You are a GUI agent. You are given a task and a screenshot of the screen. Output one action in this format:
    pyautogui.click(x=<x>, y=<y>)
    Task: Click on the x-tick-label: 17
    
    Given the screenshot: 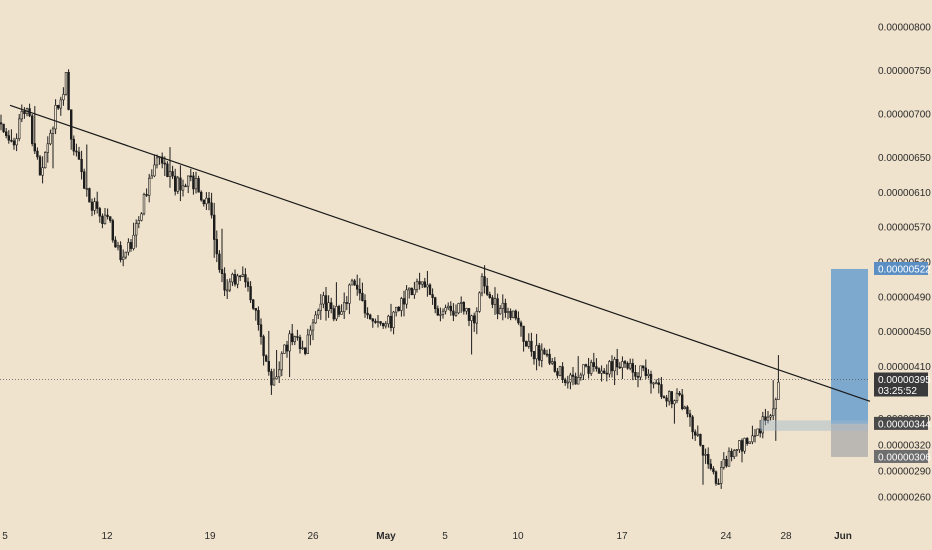 What is the action you would take?
    pyautogui.click(x=622, y=536)
    